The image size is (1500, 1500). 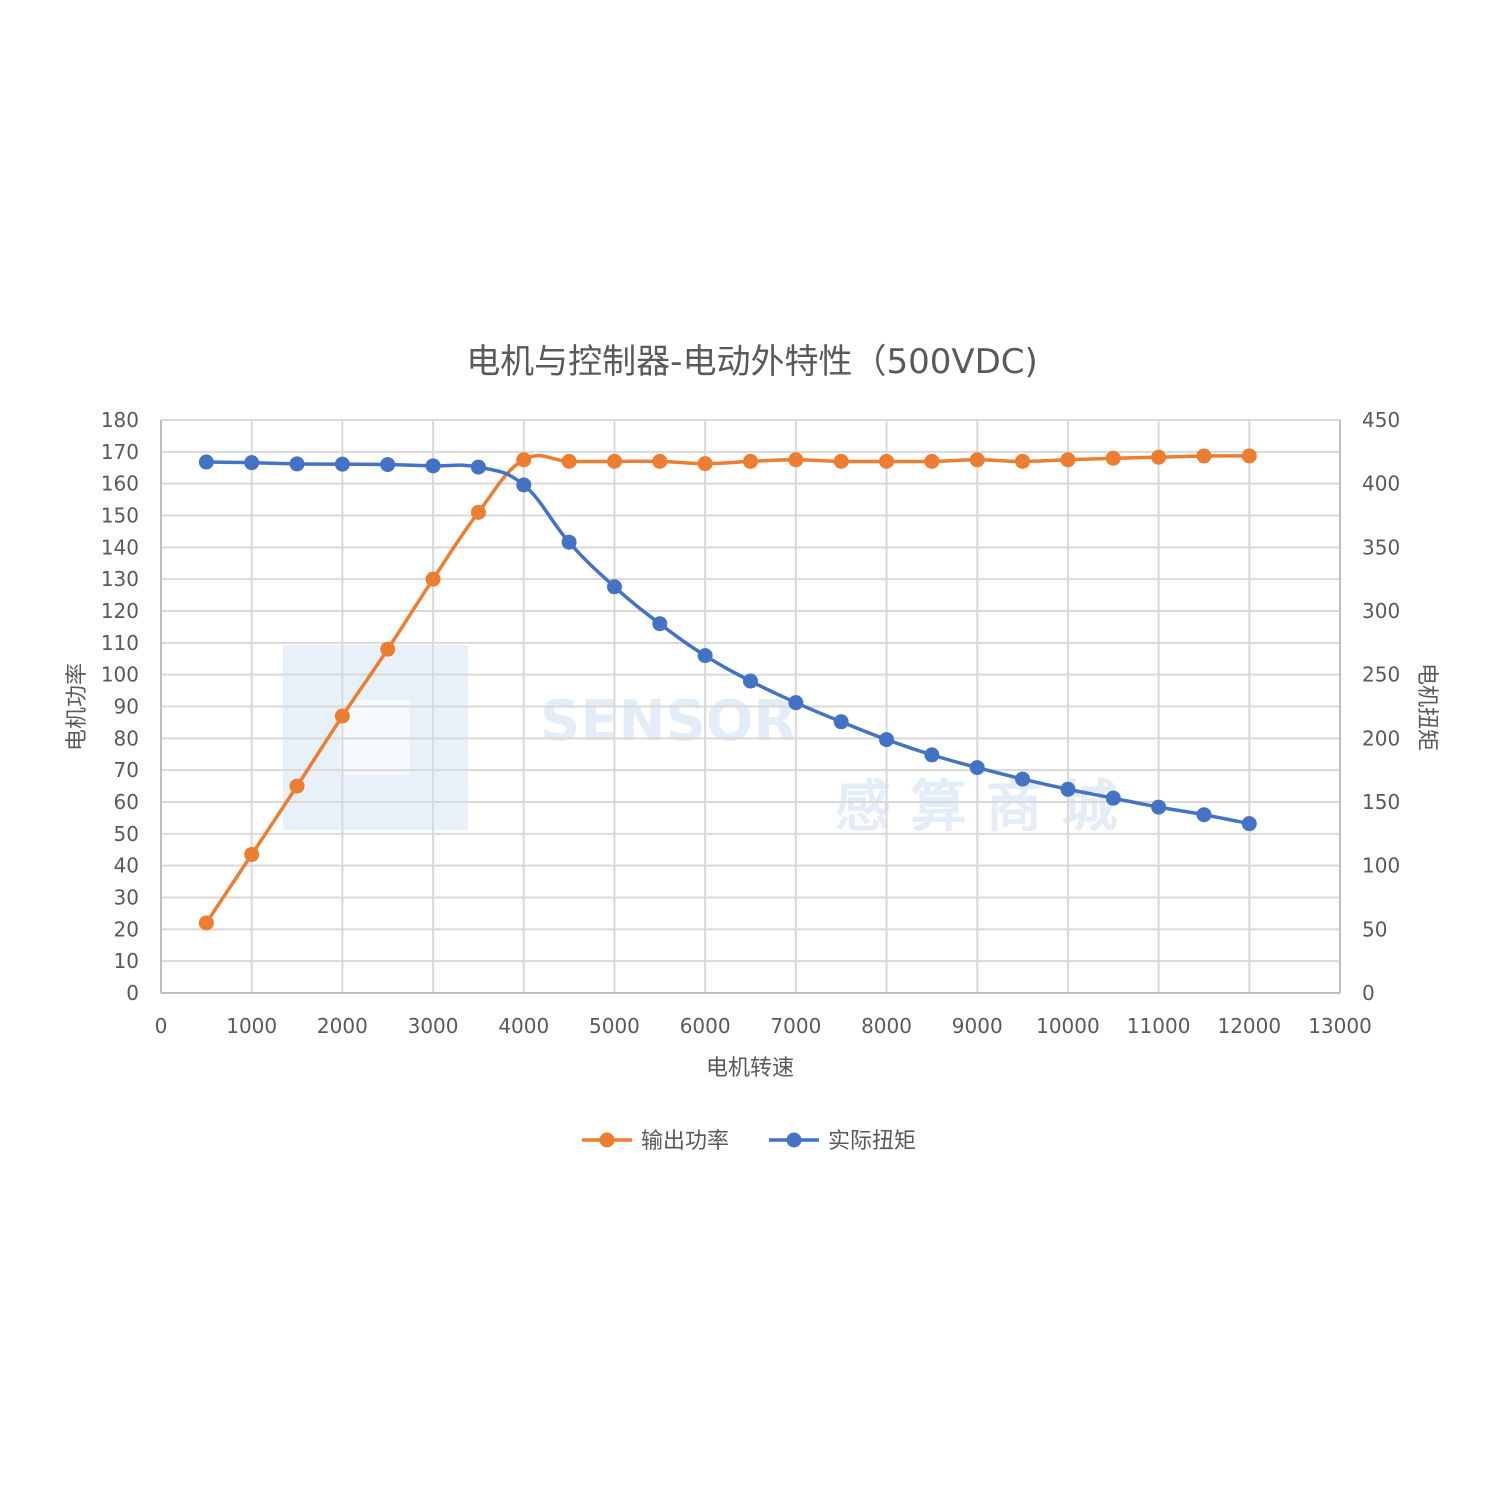 I want to click on y-tick-label-right: 150, so click(x=1381, y=802).